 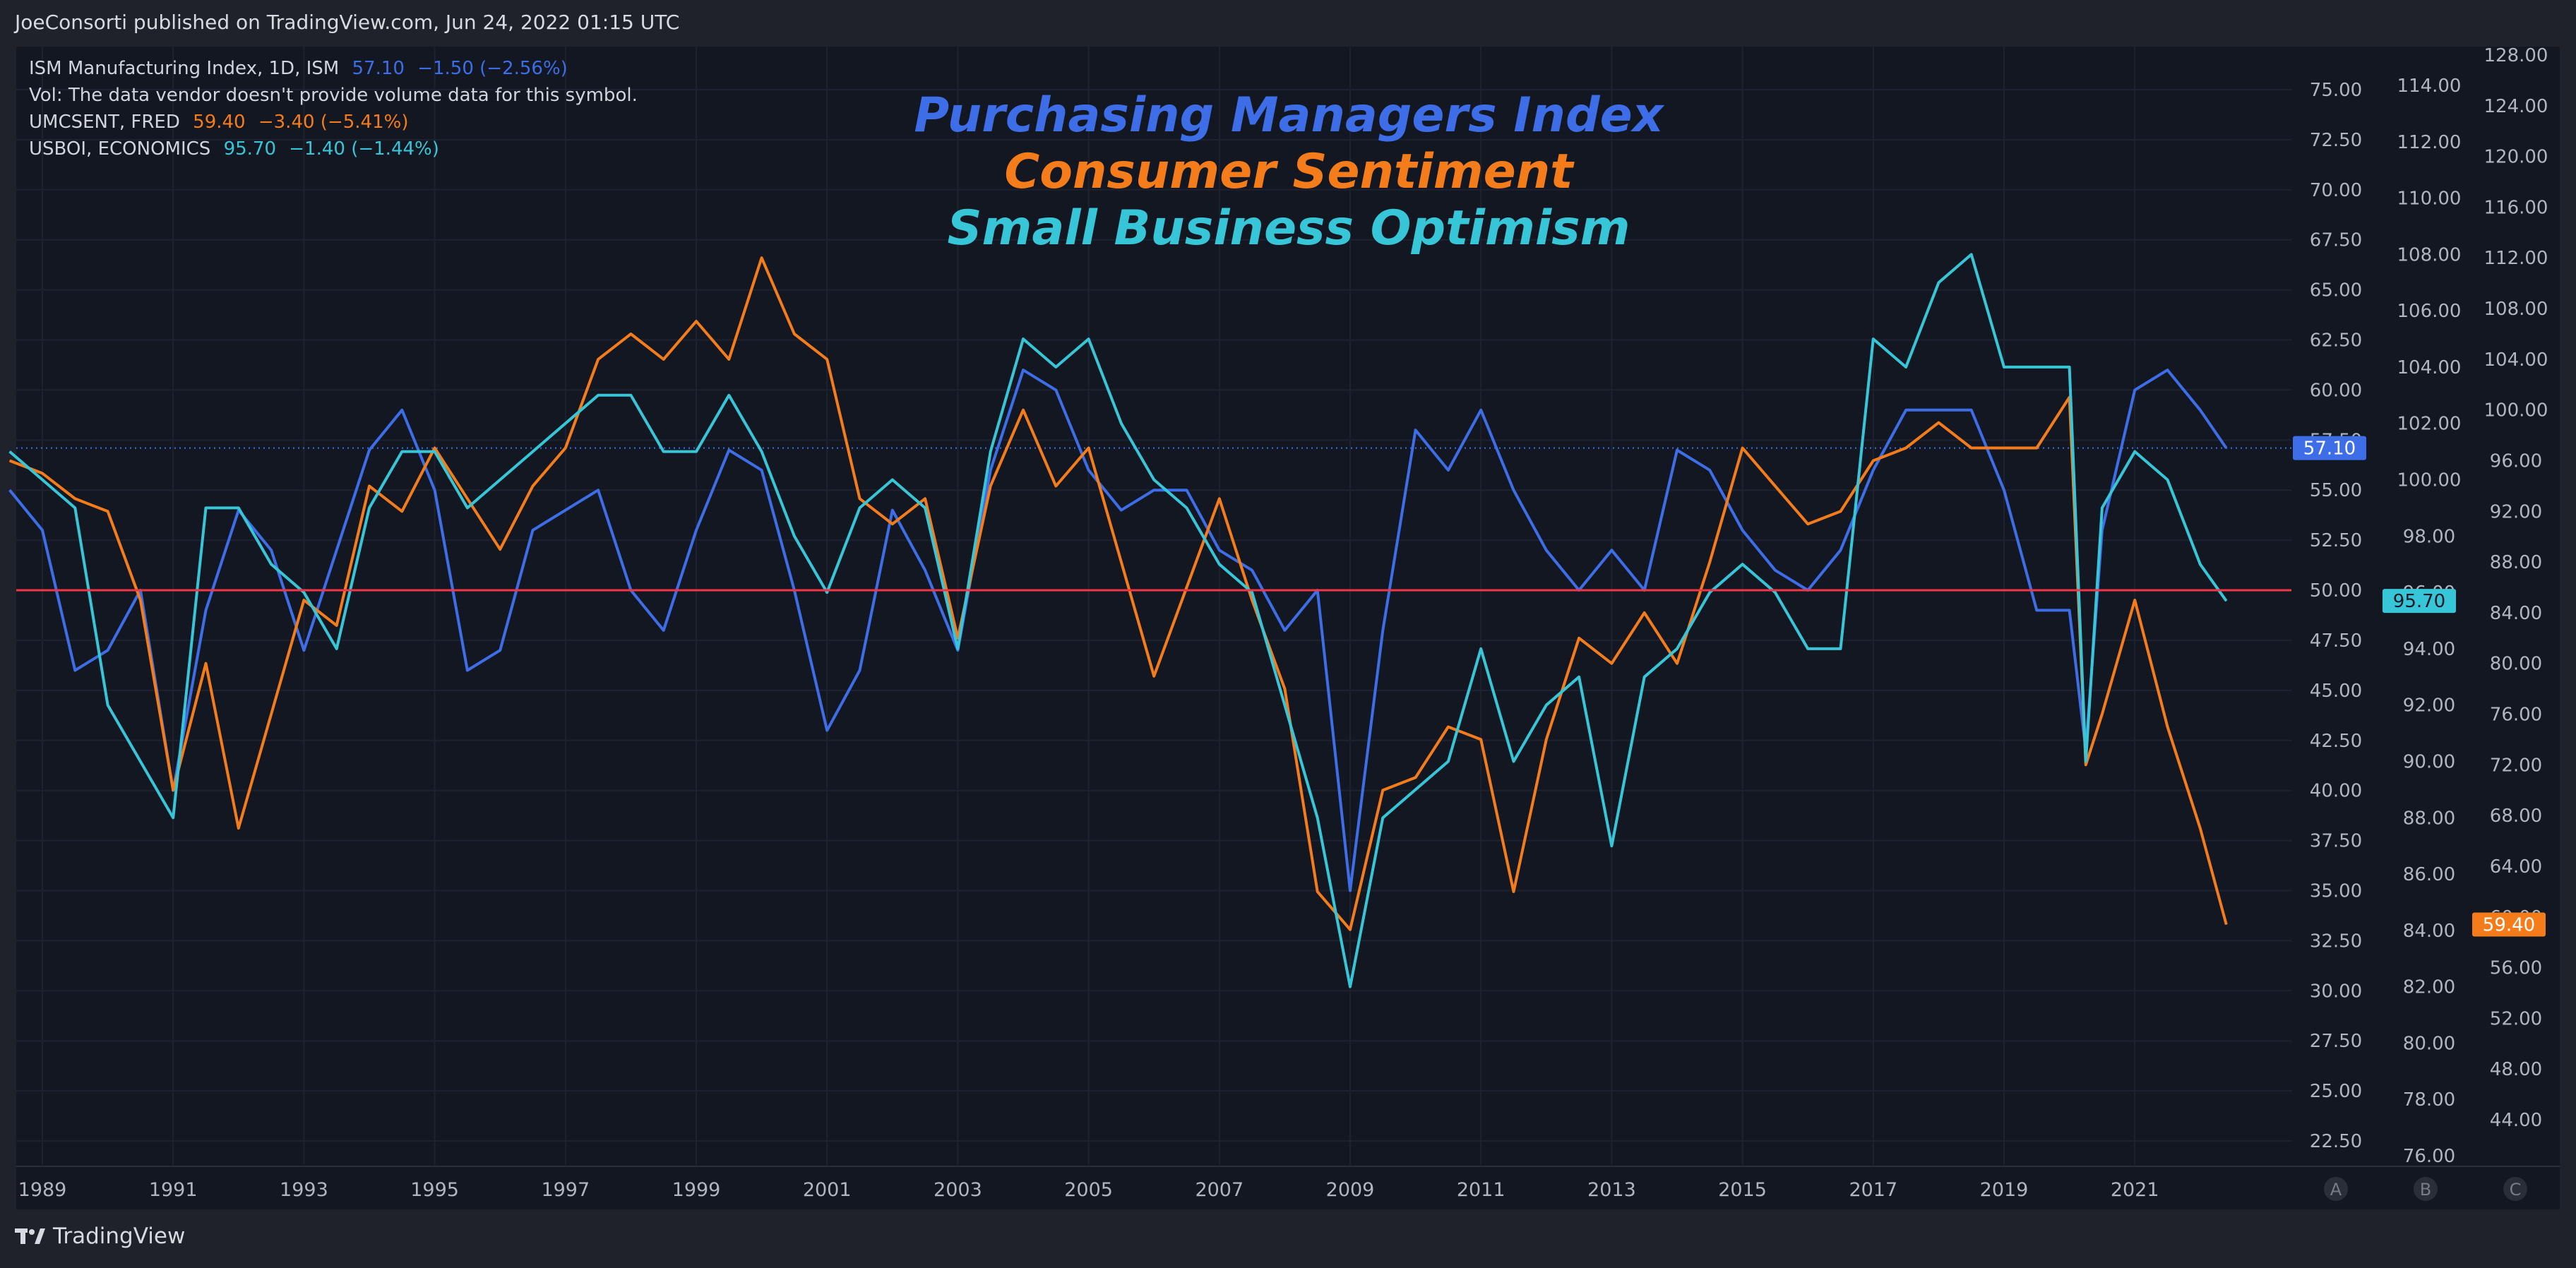 I want to click on title-small-business-optimism: Small Business Optimism, so click(x=1288, y=228).